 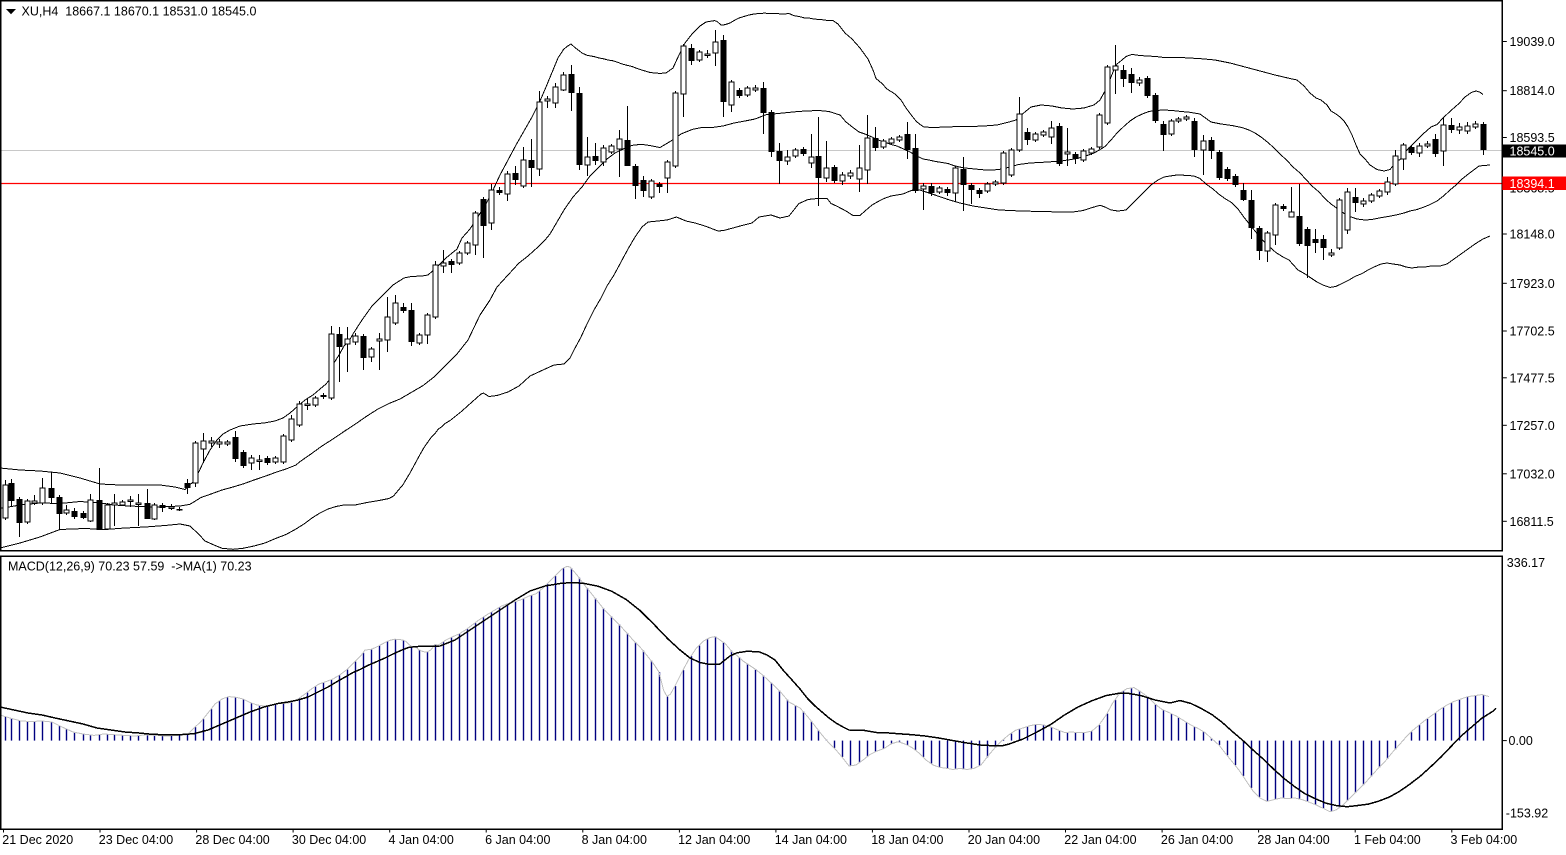 What do you see at coordinates (517, 840) in the screenshot?
I see `svg-text: 6 Jan 04:00` at bounding box center [517, 840].